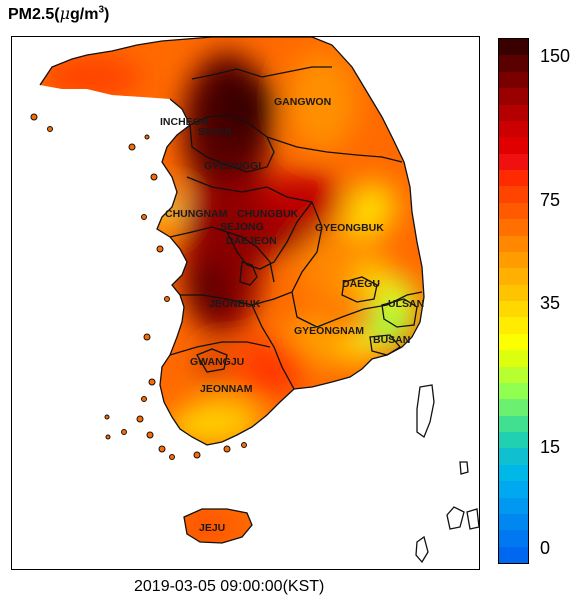  I want to click on chart-title: PM2.5(μg/m3), so click(58, 14).